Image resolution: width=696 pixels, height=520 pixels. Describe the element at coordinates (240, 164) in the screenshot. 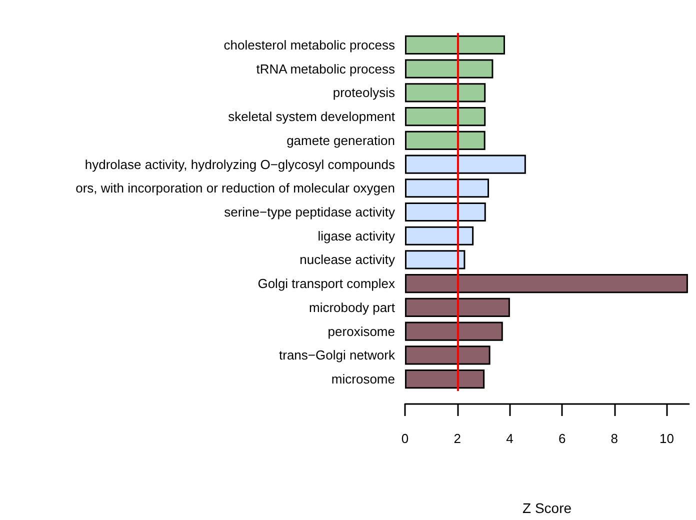

I see `y-tick-label: hydrolase activity, hydrolyzing O−glycosyl compounds` at that location.